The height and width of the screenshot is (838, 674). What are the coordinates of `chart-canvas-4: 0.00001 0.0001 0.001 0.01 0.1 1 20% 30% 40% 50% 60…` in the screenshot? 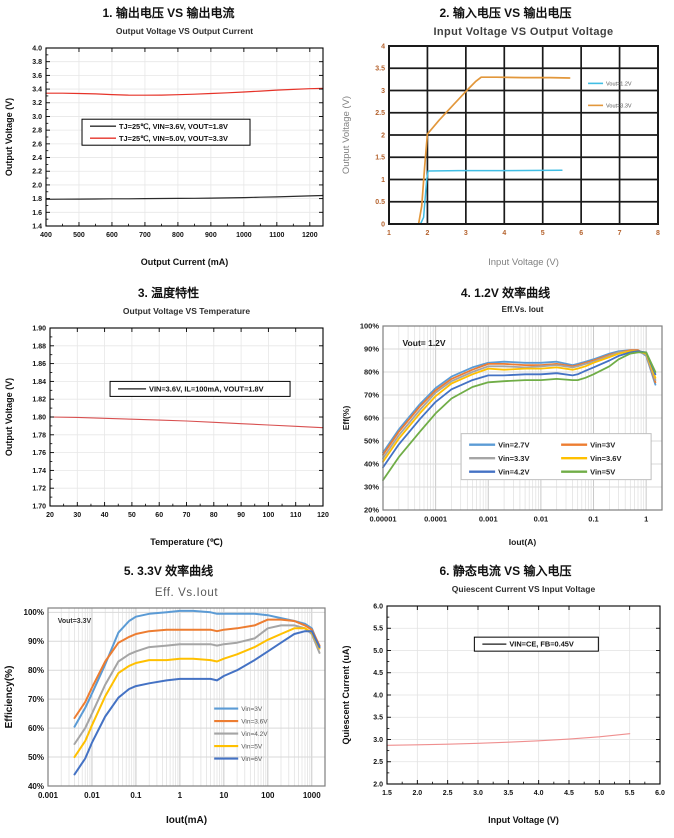 It's located at (505, 426).